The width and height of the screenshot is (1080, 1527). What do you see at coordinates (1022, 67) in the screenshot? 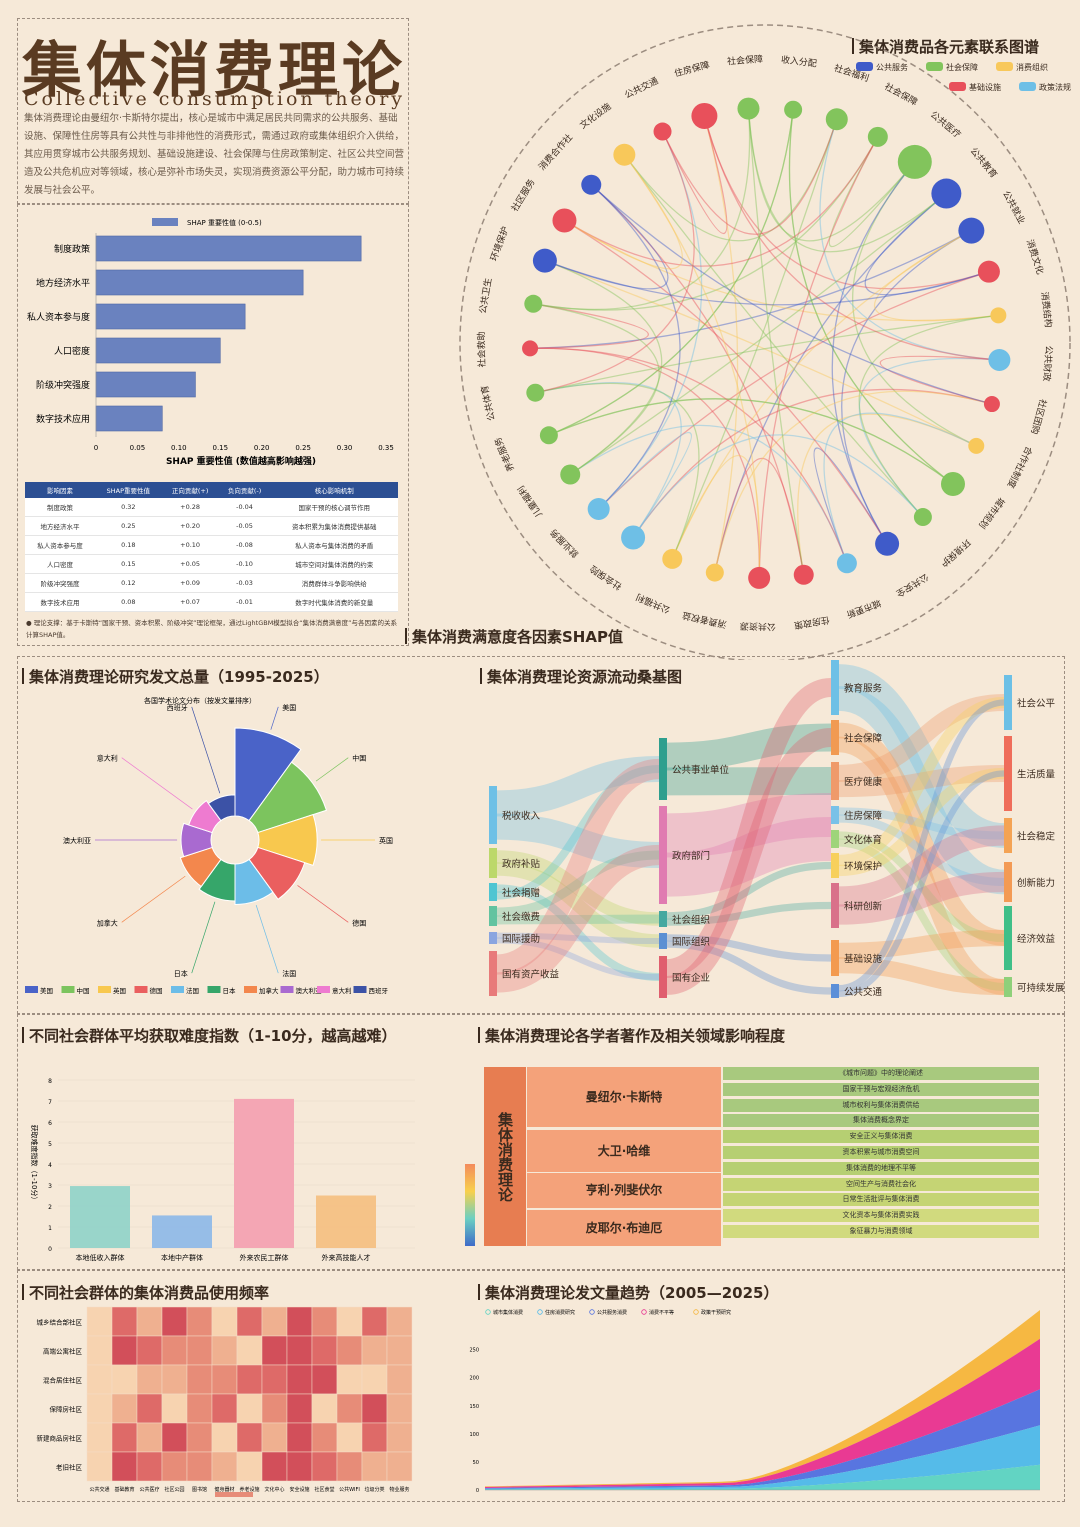
I see `network-legend-item: 消费组织` at bounding box center [1022, 67].